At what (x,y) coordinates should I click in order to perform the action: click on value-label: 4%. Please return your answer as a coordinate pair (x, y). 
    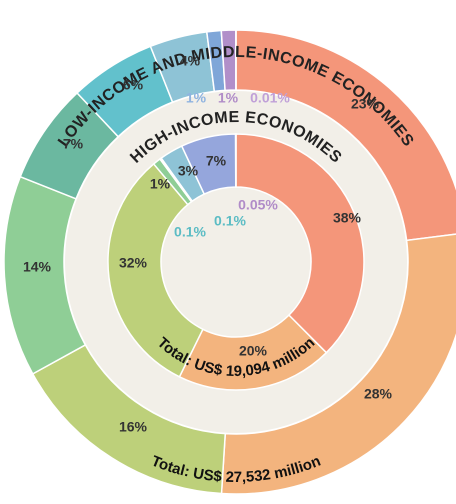
    Looking at the image, I should click on (190, 61).